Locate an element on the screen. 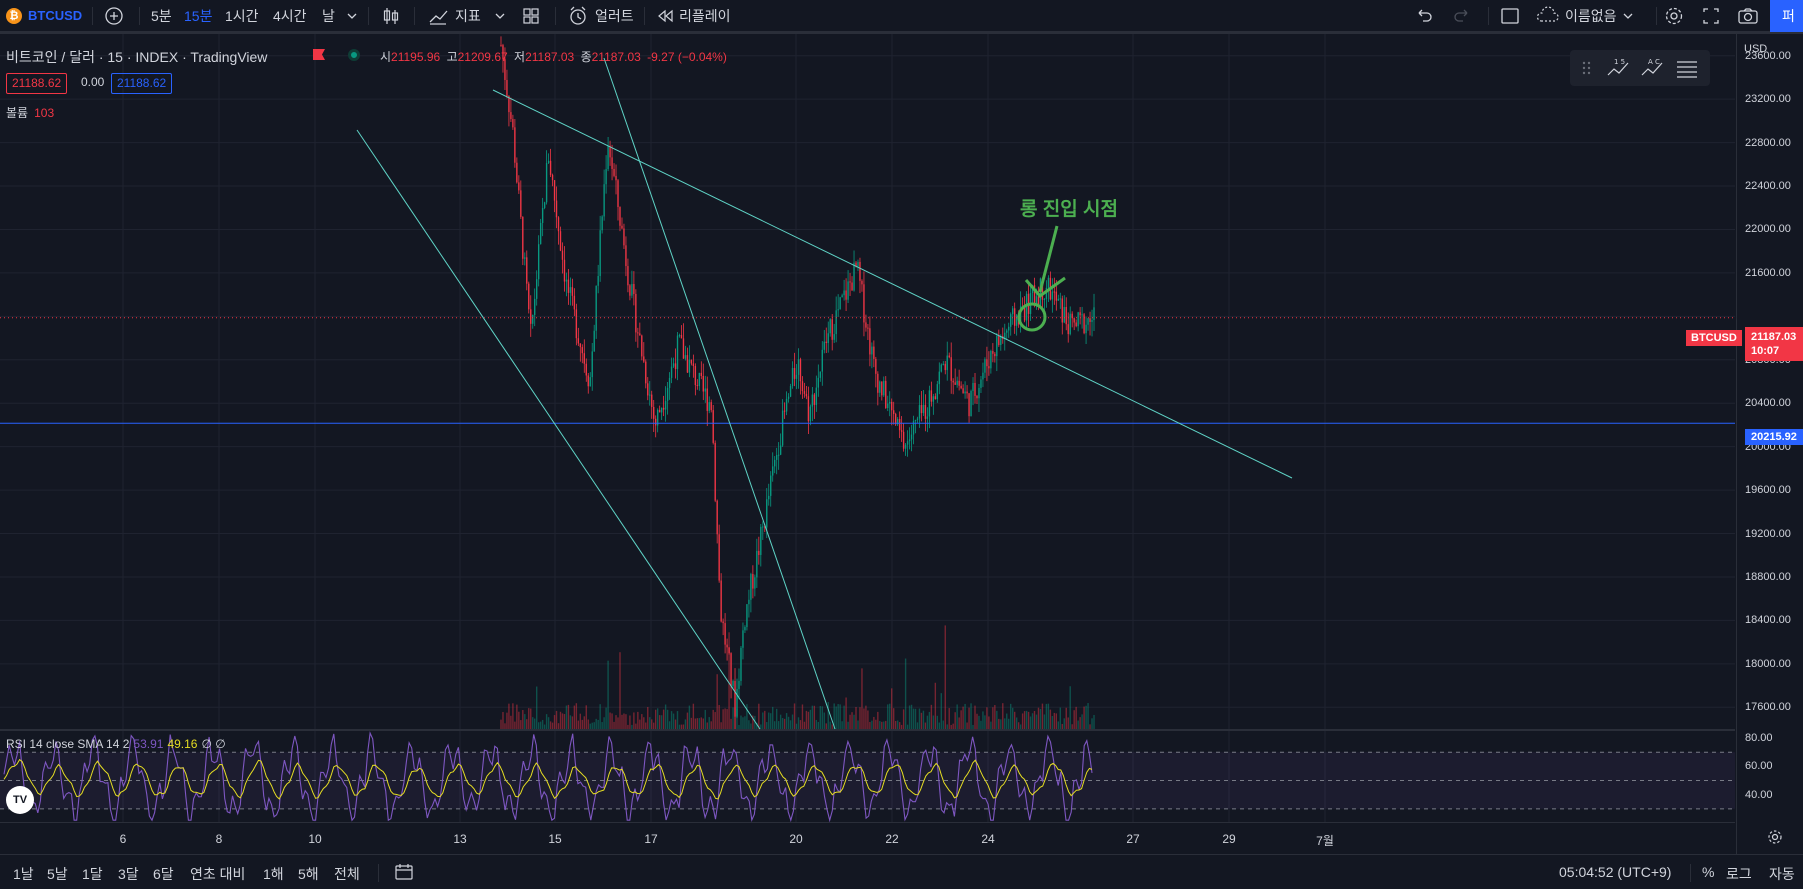  rsi-sma-line is located at coordinates (548, 779).